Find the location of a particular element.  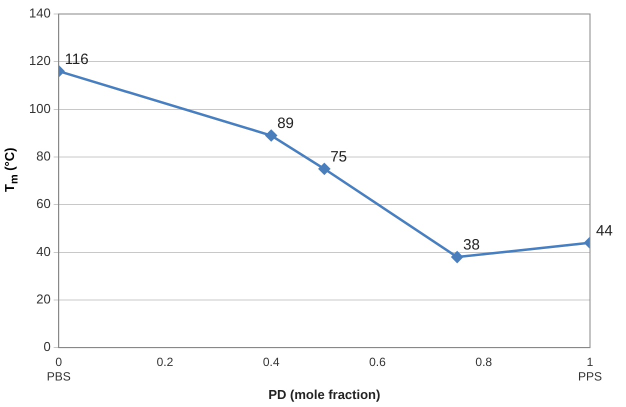

data-label: 38 is located at coordinates (471, 245).